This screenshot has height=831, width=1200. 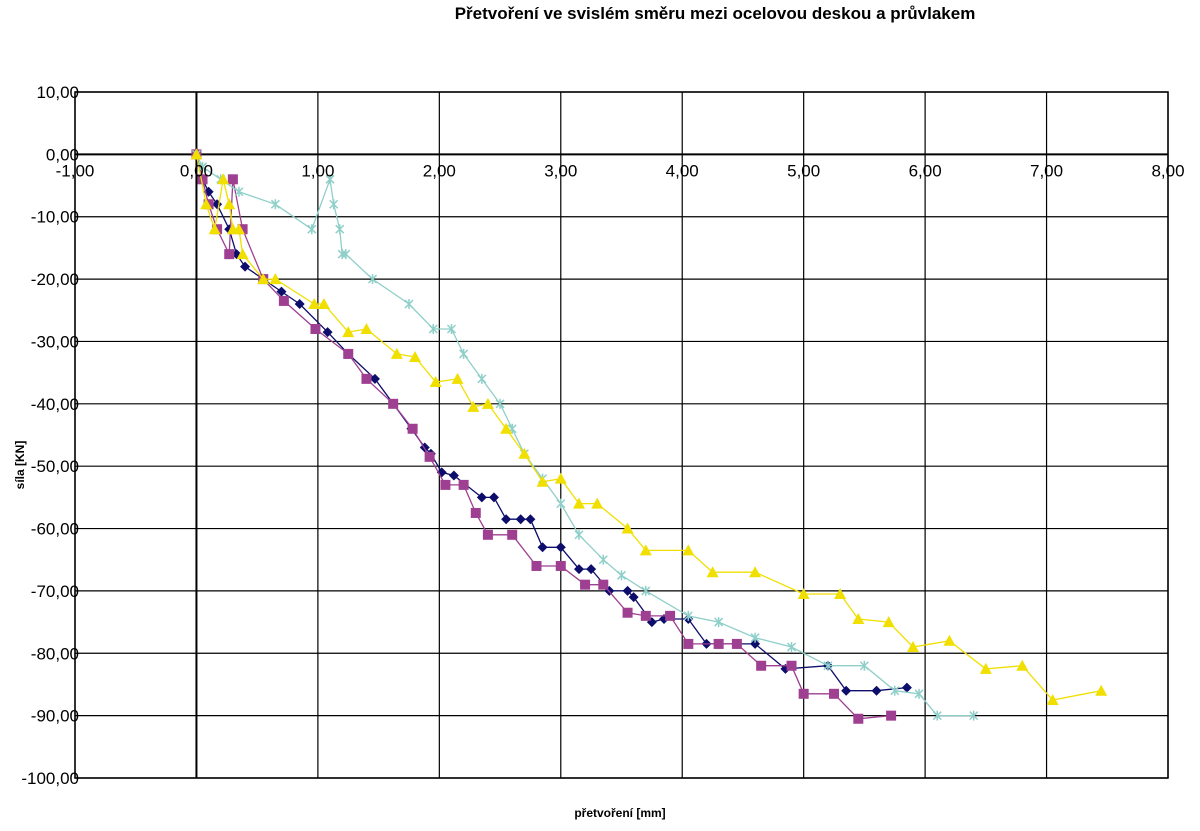 I want to click on x-tick-label: 3,00, so click(x=560, y=170).